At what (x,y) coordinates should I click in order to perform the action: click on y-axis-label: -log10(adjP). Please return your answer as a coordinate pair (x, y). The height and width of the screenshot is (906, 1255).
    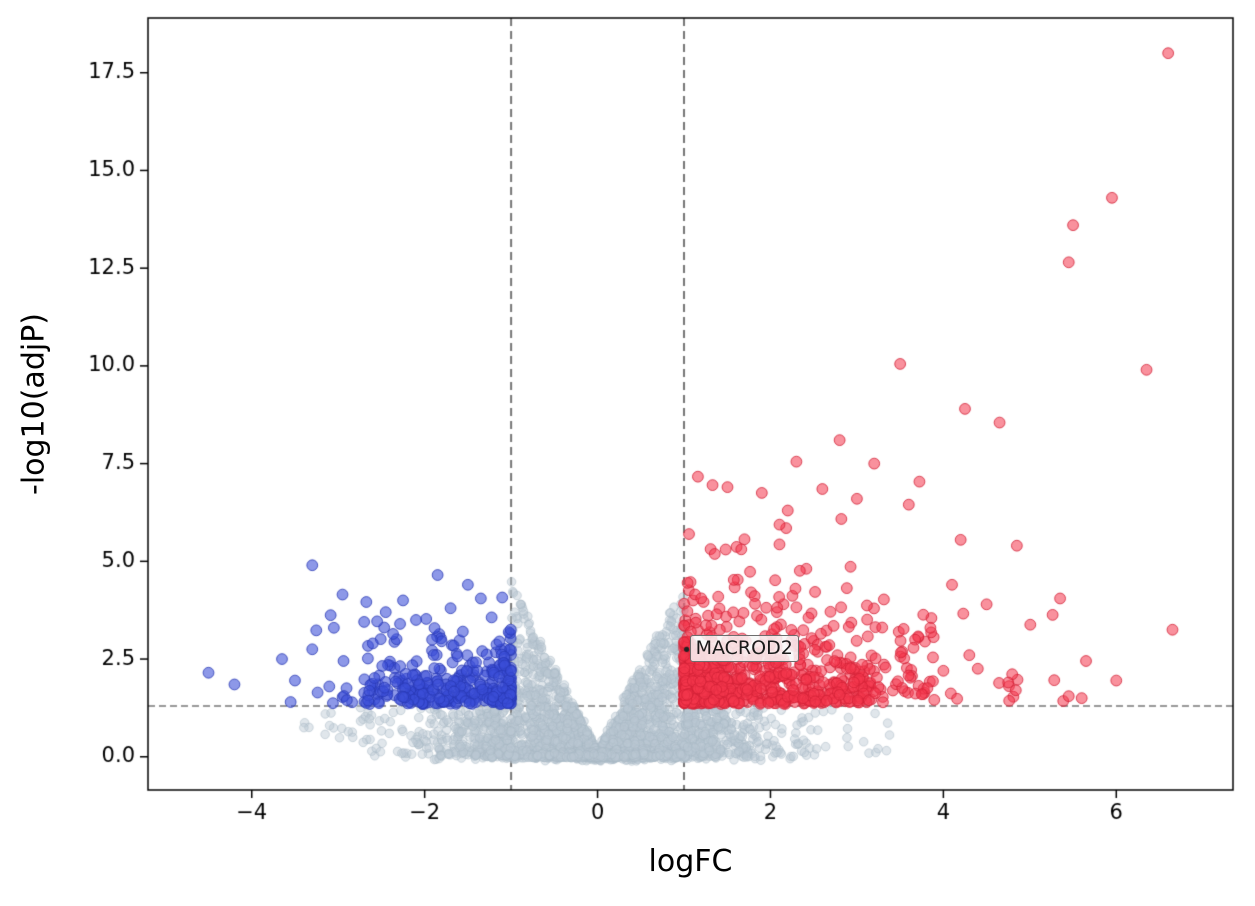
    Looking at the image, I should click on (34, 404).